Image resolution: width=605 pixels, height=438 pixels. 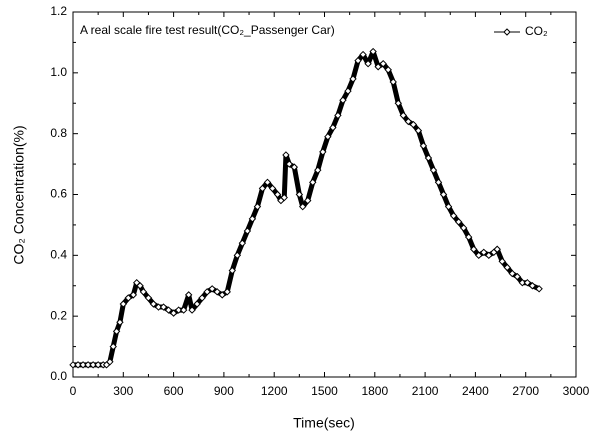 What do you see at coordinates (274, 391) in the screenshot?
I see `x-tick-label: 1200` at bounding box center [274, 391].